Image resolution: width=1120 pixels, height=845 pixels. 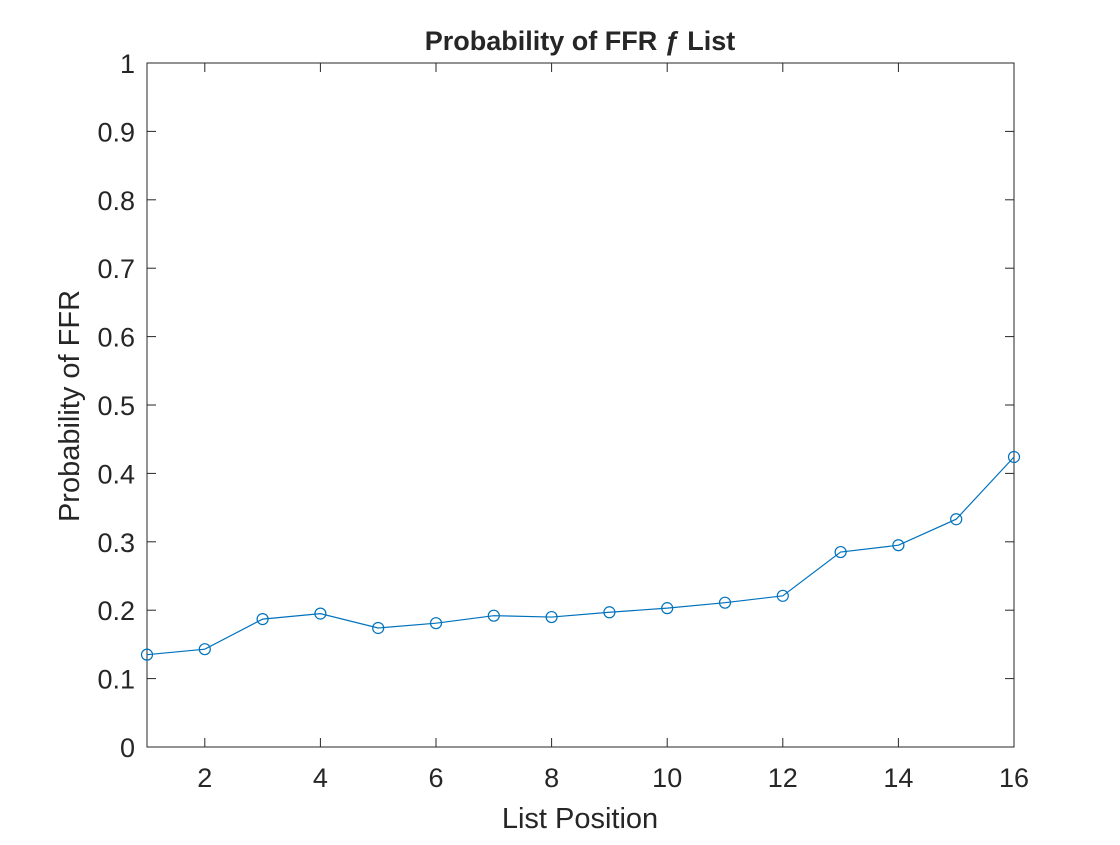 I want to click on y-tick-label: 0.7, so click(x=116, y=269).